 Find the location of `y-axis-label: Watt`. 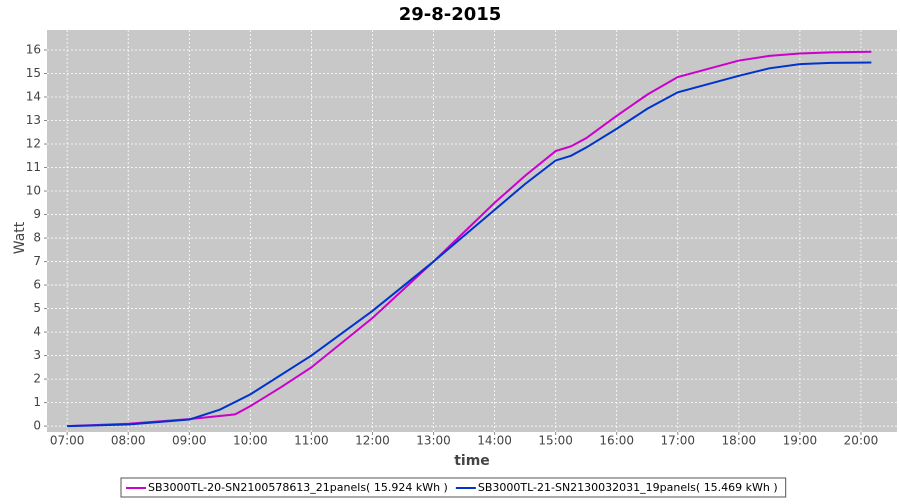

y-axis-label: Watt is located at coordinates (20, 237).